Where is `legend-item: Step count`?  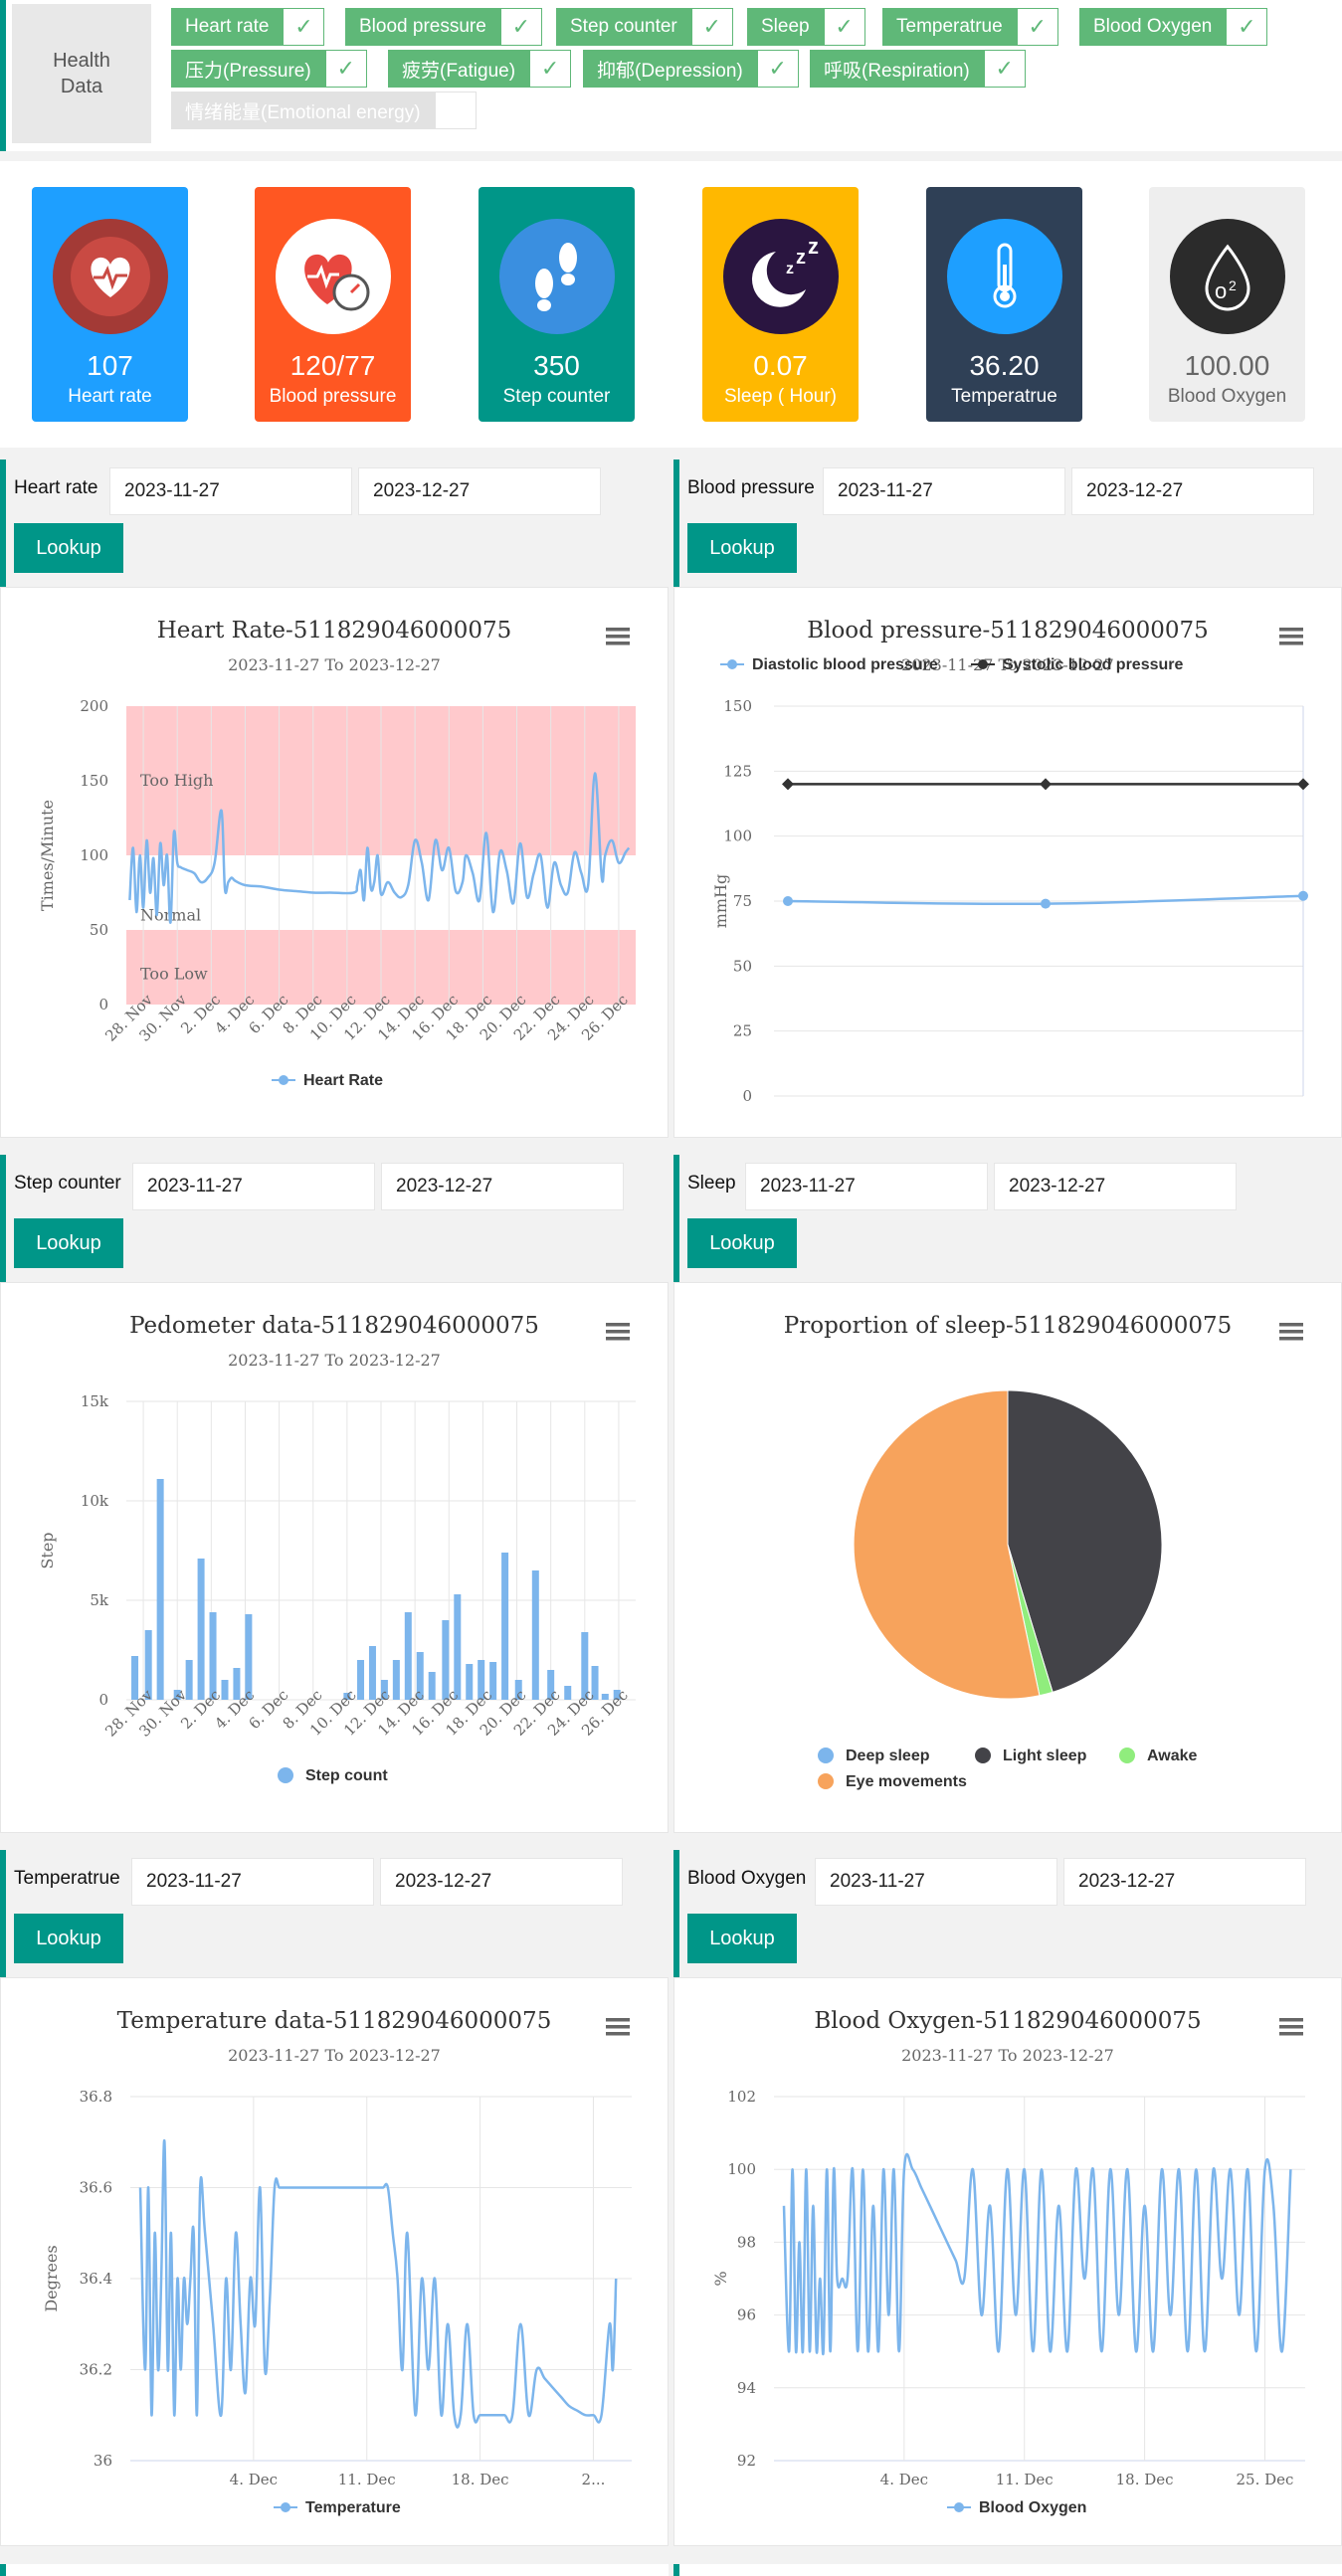 legend-item: Step count is located at coordinates (346, 1775).